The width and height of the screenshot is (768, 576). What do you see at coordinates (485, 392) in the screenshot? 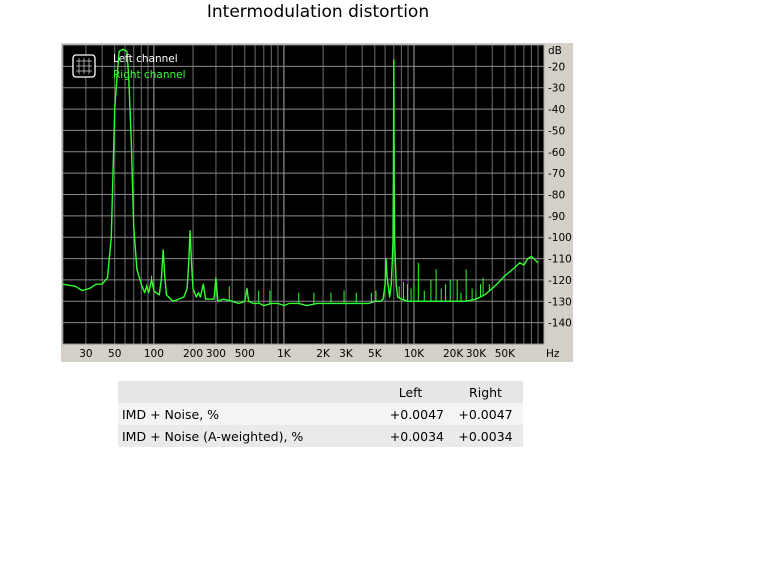
I see `table-header-right: Right` at bounding box center [485, 392].